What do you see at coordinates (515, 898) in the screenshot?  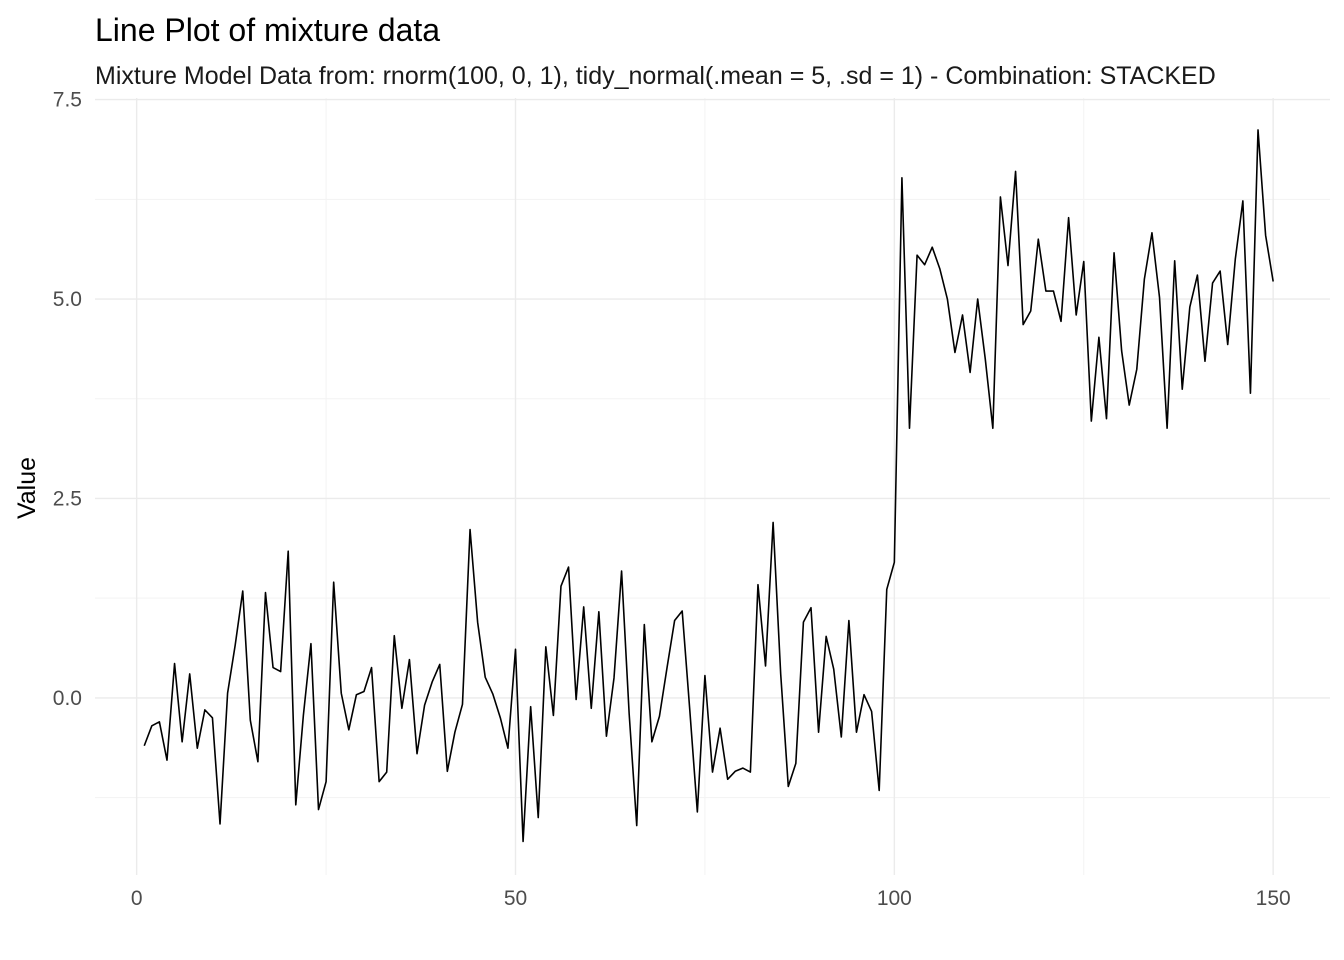 I see `x-tick-label: 50` at bounding box center [515, 898].